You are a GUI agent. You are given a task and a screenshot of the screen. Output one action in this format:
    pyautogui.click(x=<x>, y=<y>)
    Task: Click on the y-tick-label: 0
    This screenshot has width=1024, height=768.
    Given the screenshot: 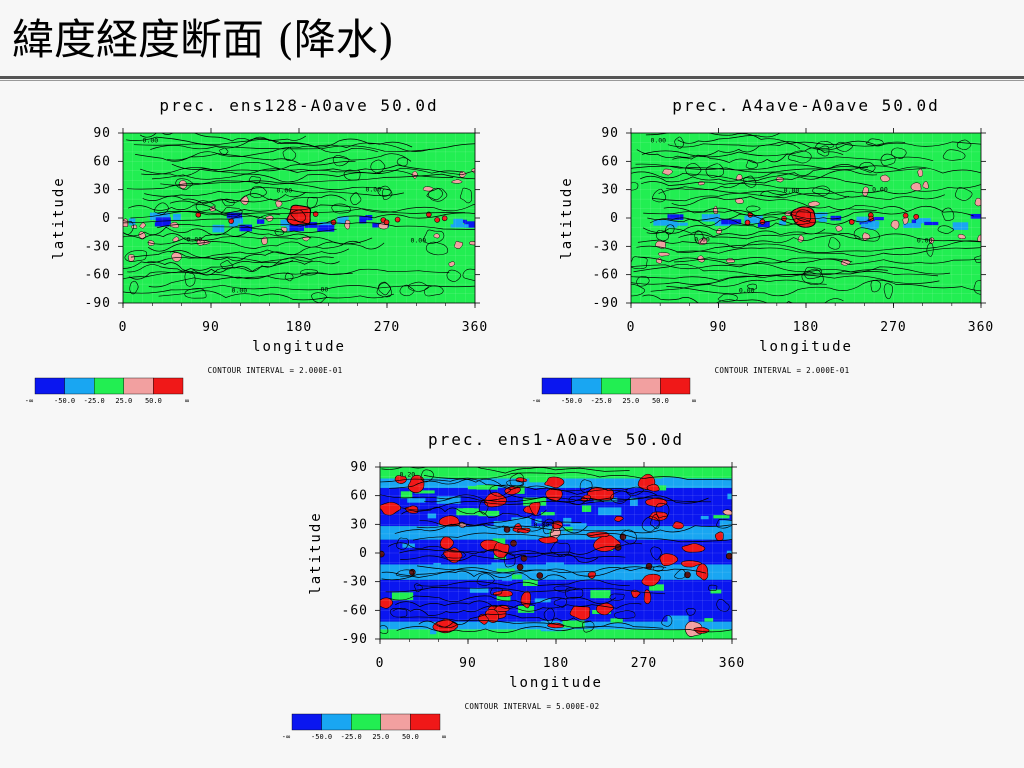 What is the action you would take?
    pyautogui.click(x=363, y=553)
    